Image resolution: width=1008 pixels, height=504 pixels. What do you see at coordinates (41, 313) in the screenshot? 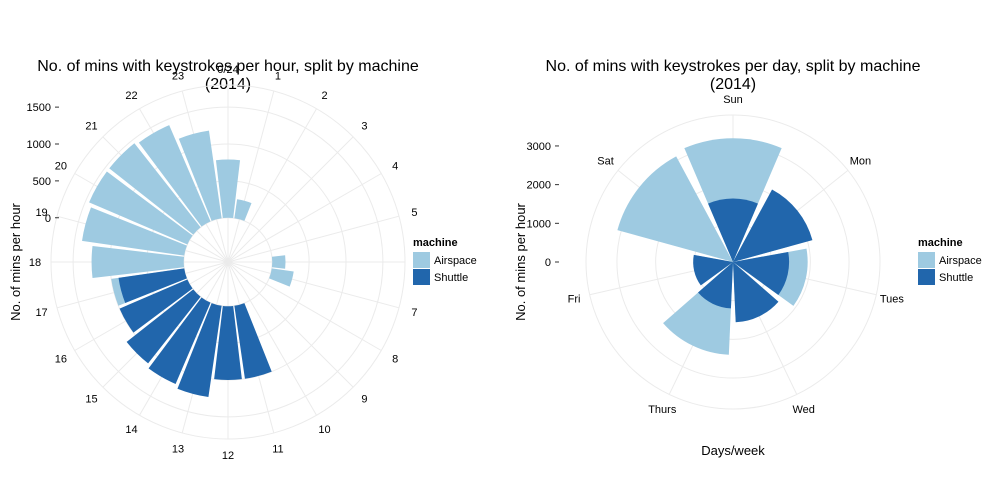
I see `hourly-angle-label-17: 17` at bounding box center [41, 313].